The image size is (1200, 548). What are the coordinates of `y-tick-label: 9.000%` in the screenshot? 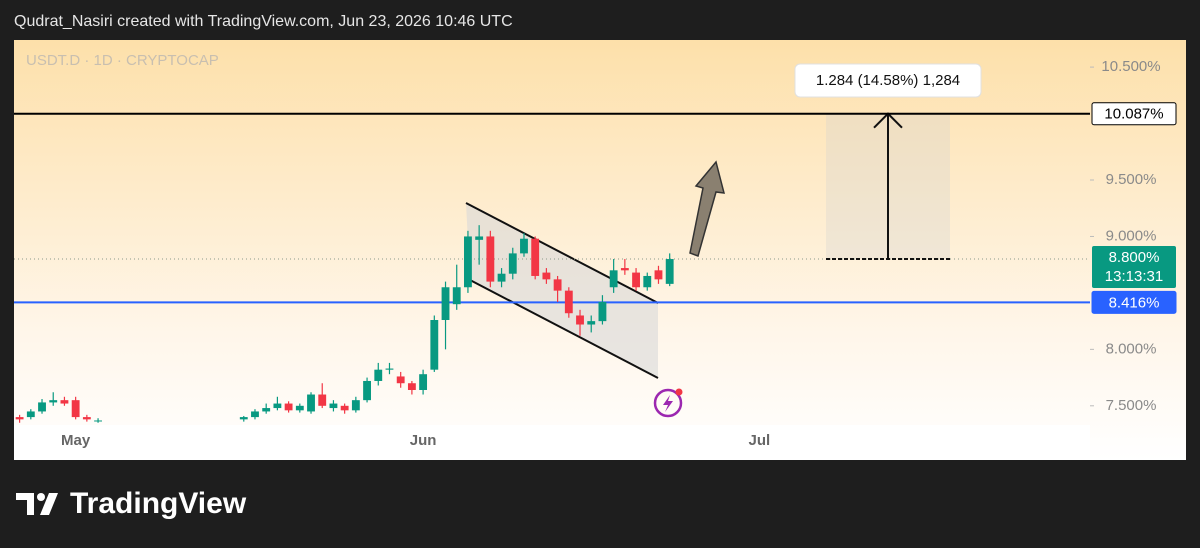 It's located at (1131, 235).